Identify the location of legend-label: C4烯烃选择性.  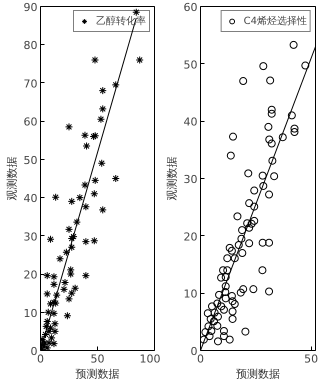
(275, 21).